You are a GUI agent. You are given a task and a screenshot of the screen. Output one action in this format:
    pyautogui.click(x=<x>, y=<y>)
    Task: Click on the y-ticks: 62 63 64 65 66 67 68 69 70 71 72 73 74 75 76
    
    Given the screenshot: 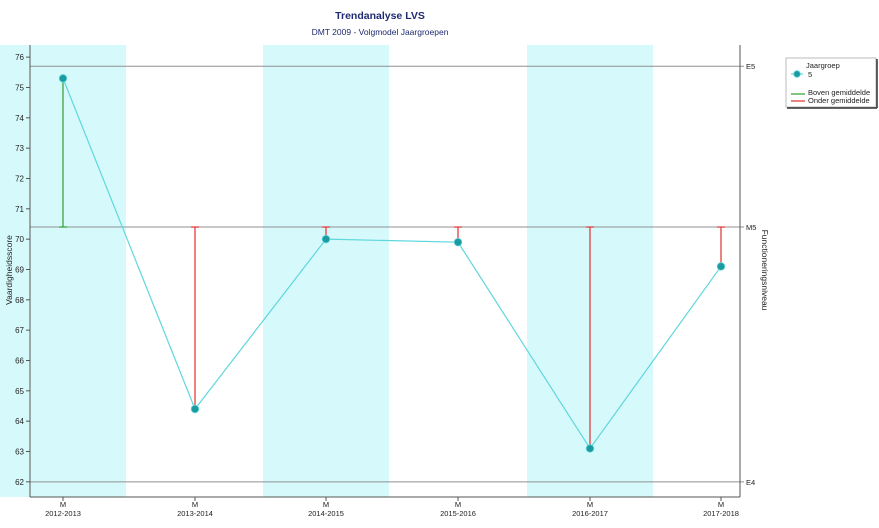 What is the action you would take?
    pyautogui.click(x=22, y=270)
    